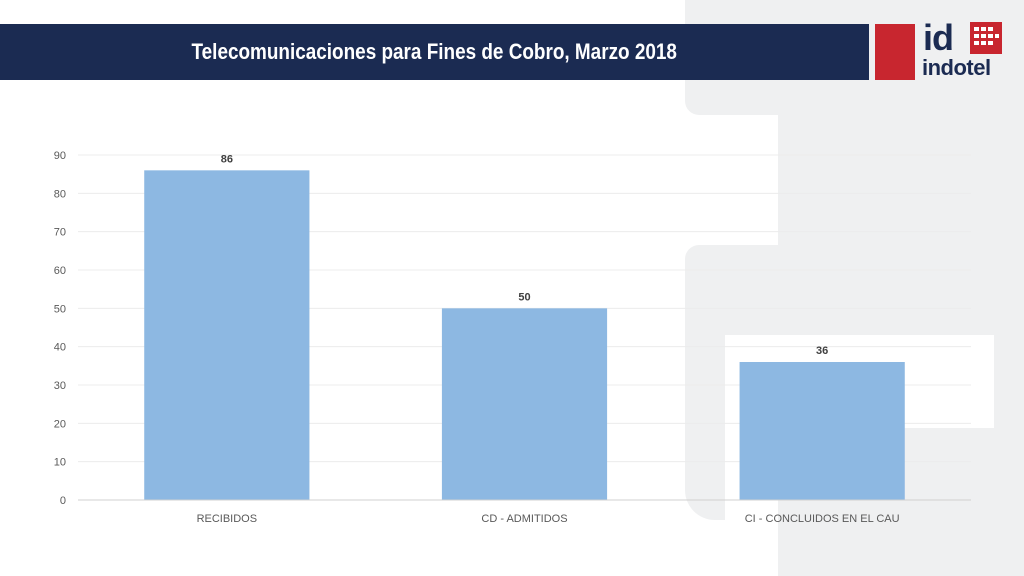  I want to click on data-label: 50, so click(524, 297).